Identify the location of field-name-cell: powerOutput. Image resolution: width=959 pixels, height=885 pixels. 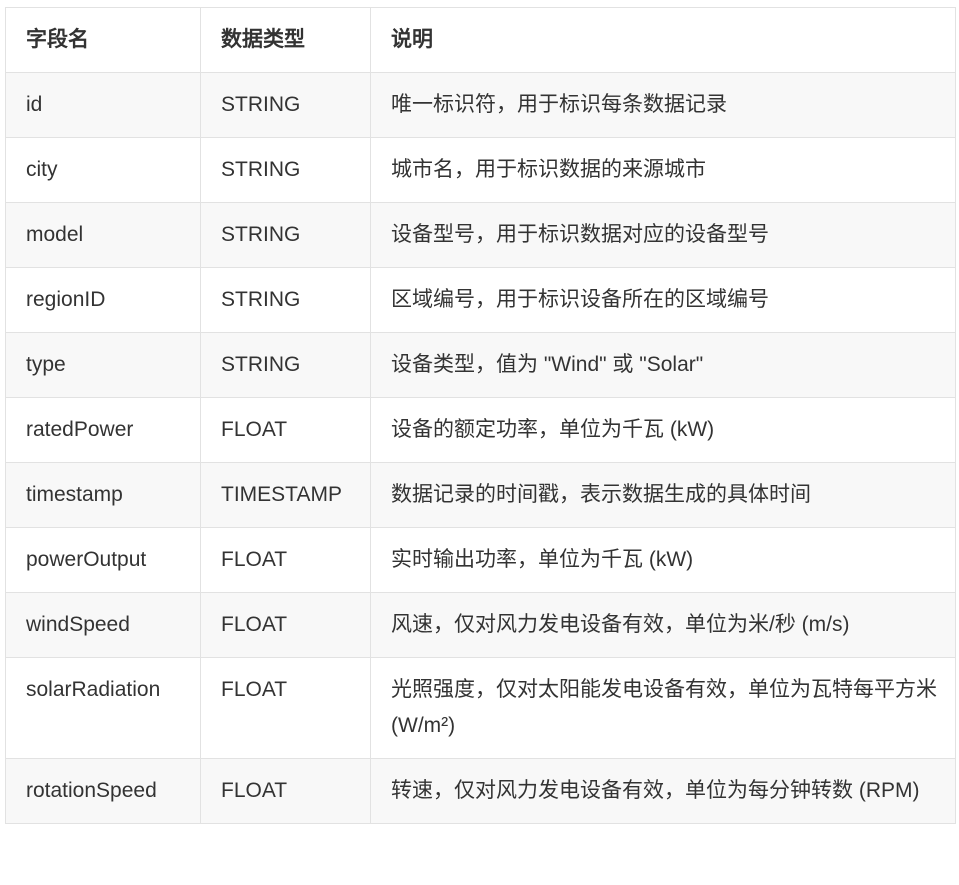
(103, 560).